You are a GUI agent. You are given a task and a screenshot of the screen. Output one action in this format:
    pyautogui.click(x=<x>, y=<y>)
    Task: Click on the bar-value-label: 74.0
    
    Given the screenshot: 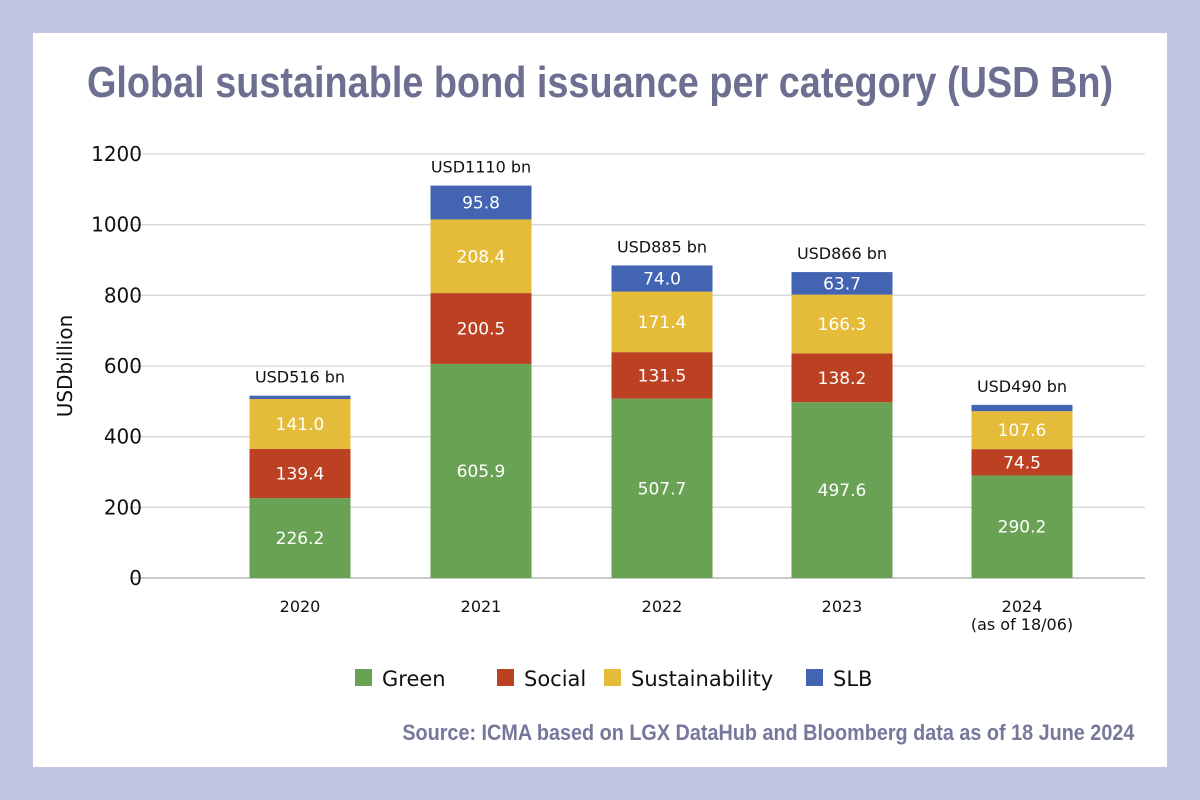 What is the action you would take?
    pyautogui.click(x=662, y=280)
    